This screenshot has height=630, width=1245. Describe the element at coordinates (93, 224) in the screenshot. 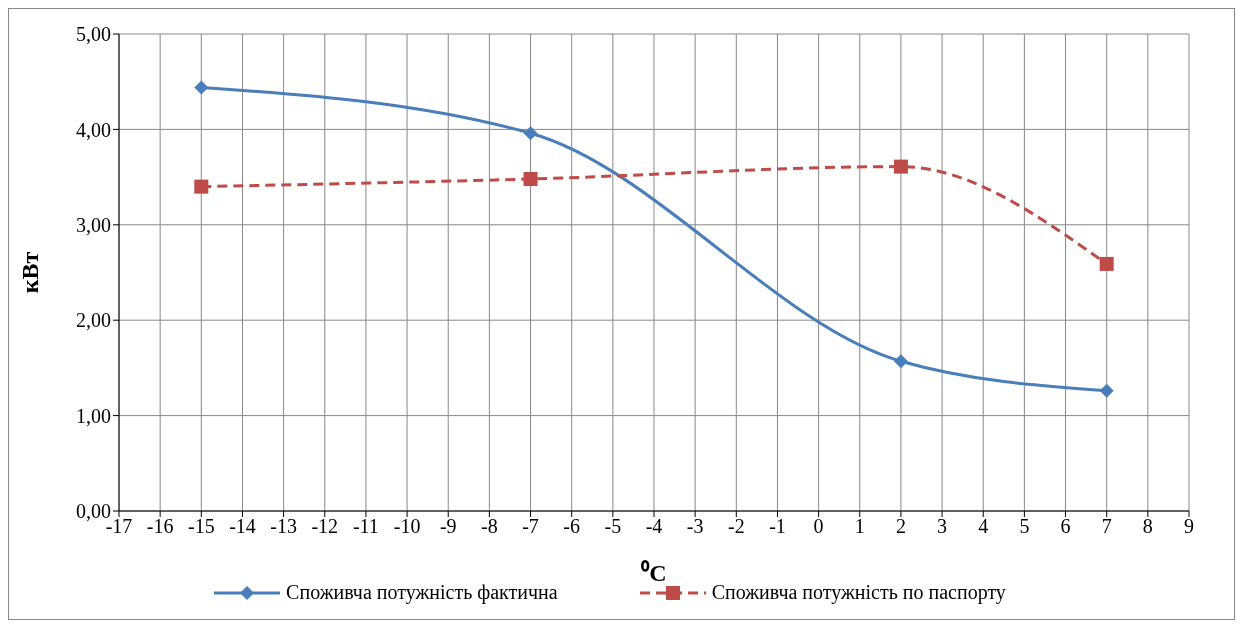

I see `y-tick-label: 3,00` at that location.